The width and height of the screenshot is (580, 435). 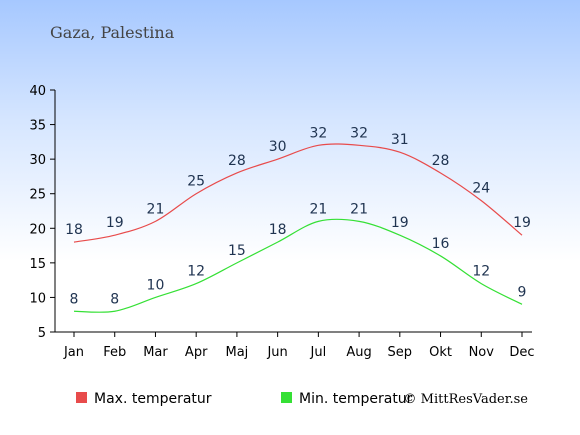 I want to click on legend-swatch-min, so click(x=286, y=397).